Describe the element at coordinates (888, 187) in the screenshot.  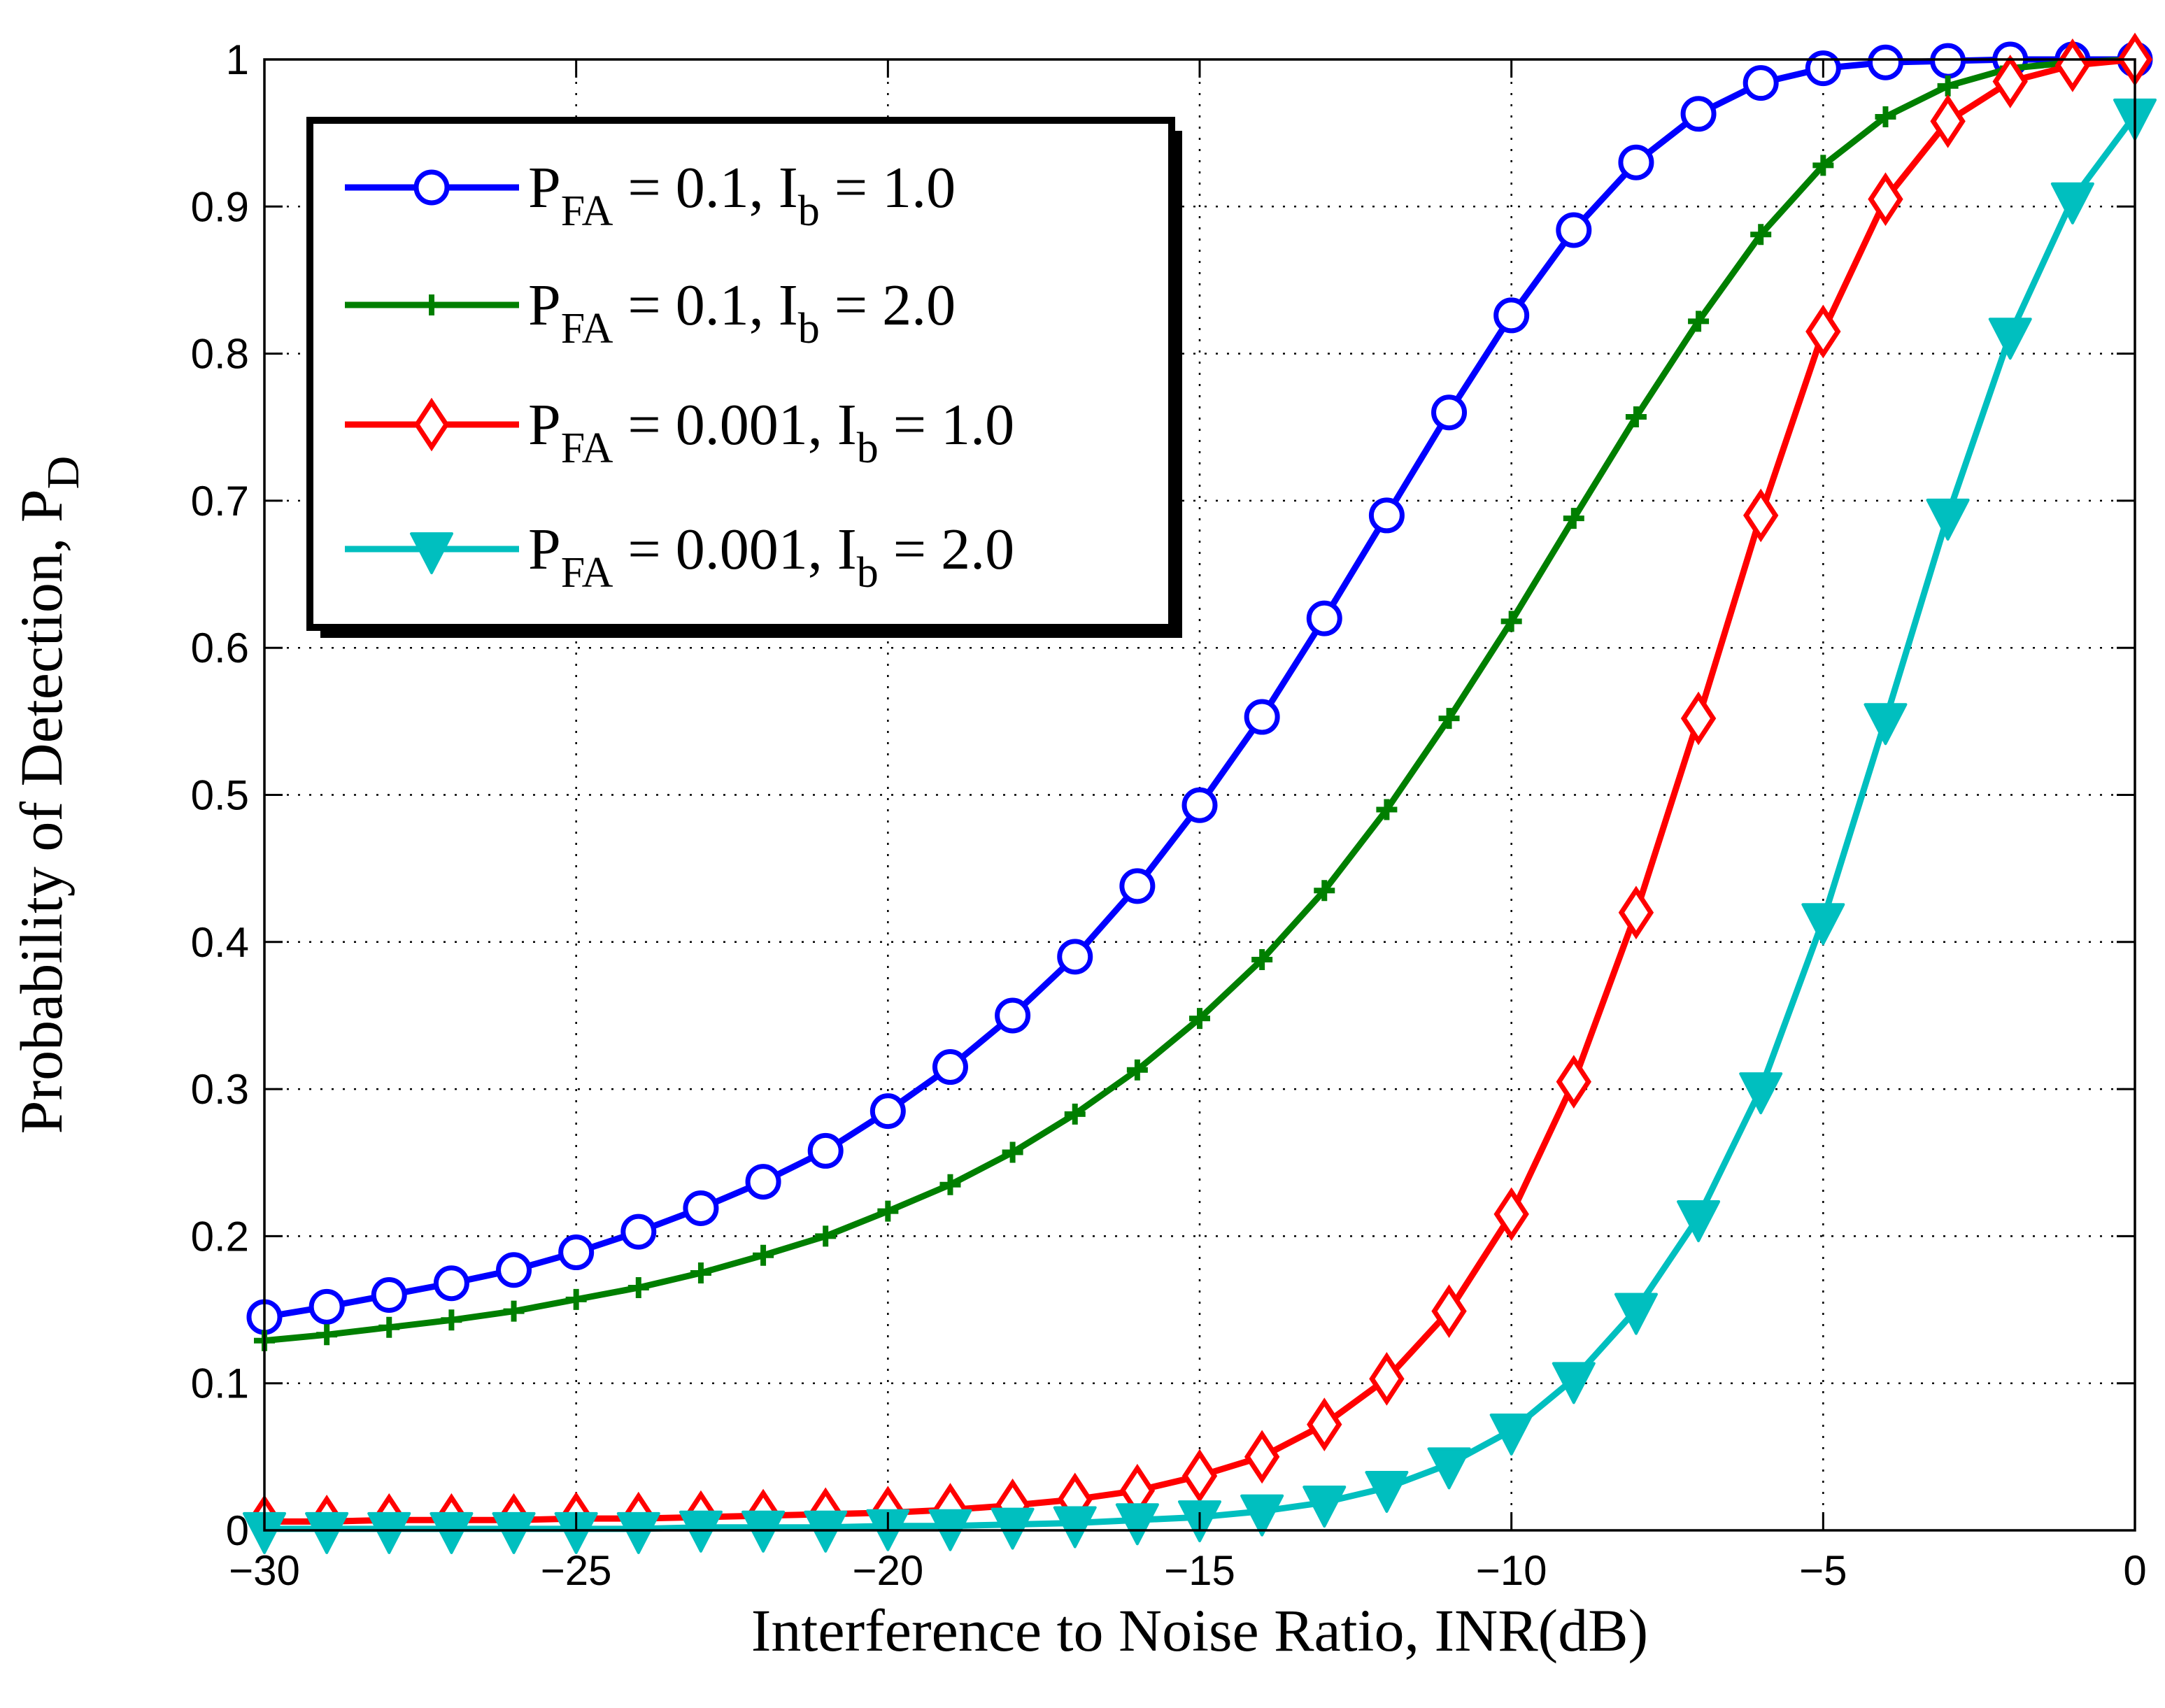
I see `legend-label-part: = 1.0` at that location.